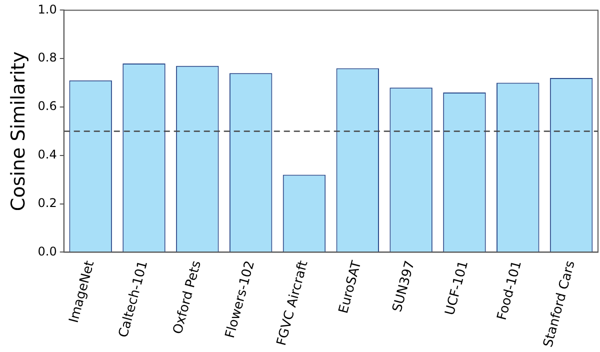 The width and height of the screenshot is (600, 352). Describe the element at coordinates (404, 286) in the screenshot. I see `x-tick-label: SUN397` at that location.